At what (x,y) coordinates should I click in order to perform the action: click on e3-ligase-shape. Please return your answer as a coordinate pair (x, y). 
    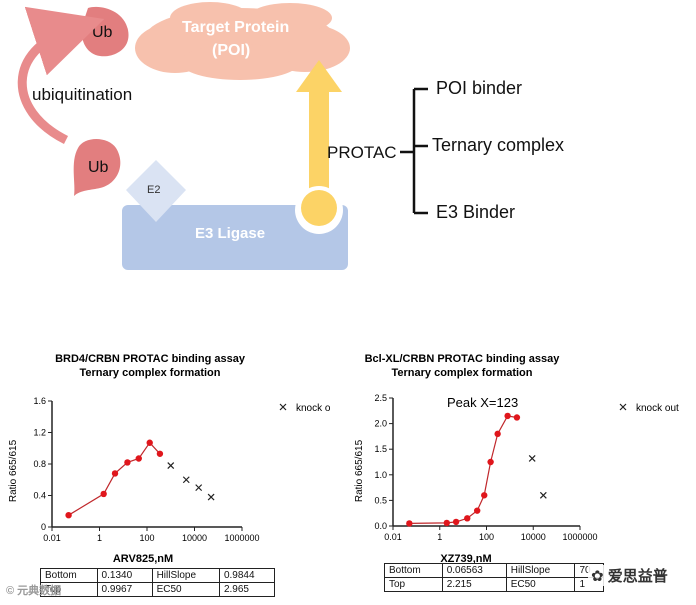
    Looking at the image, I should click on (235, 237).